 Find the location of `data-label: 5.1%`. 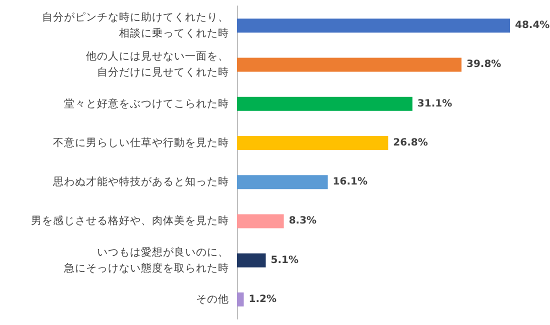

data-label: 5.1% is located at coordinates (284, 260).